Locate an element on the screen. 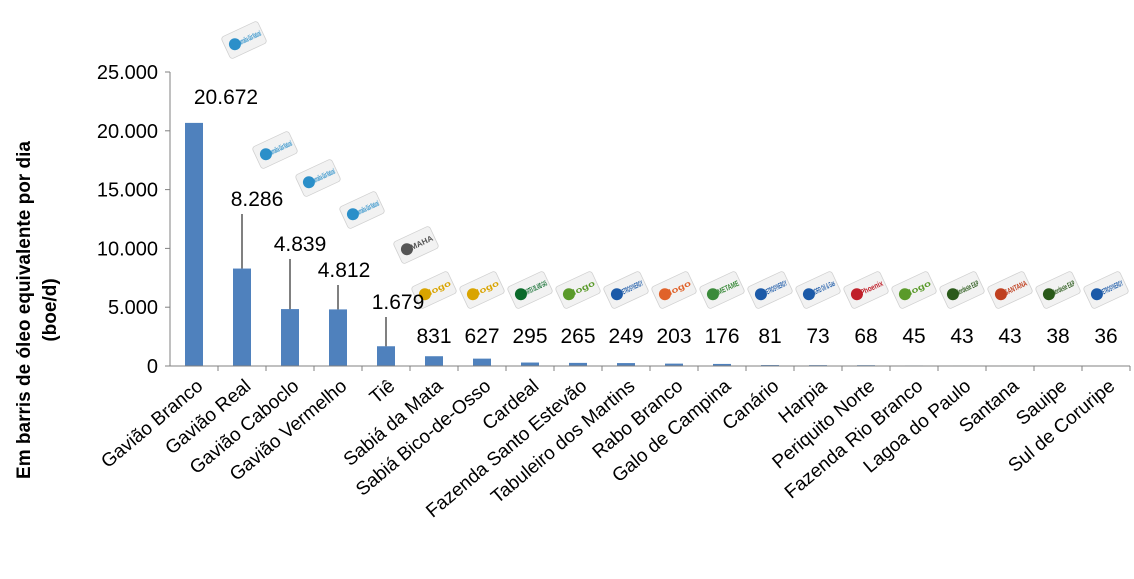 This screenshot has height=579, width=1134. data-label: 8.286 is located at coordinates (257, 199).